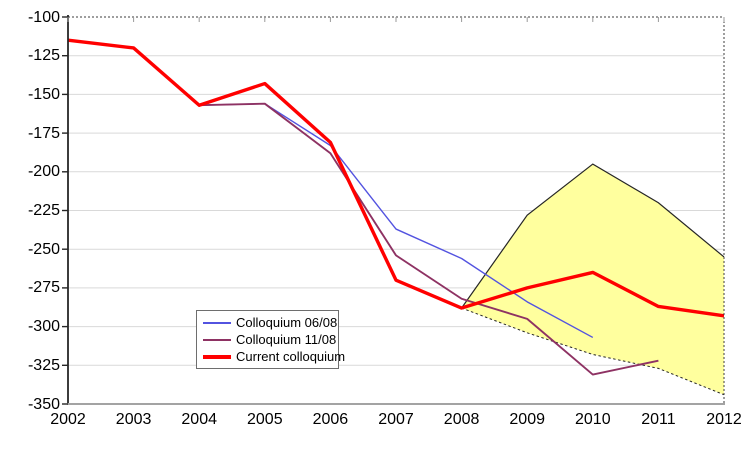  I want to click on y-tick-label: -350, so click(43, 404).